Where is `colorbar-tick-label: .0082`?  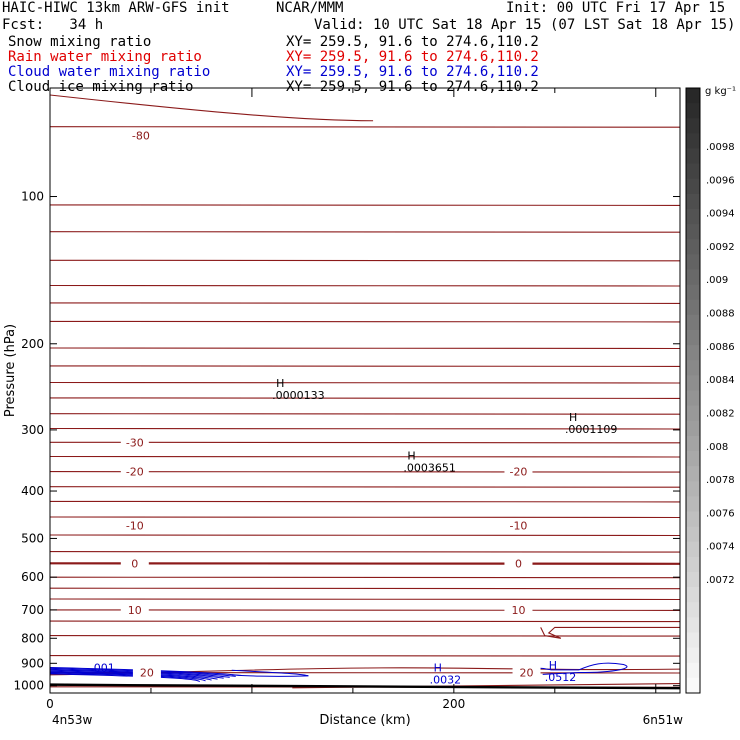 colorbar-tick-label: .0082 is located at coordinates (720, 413).